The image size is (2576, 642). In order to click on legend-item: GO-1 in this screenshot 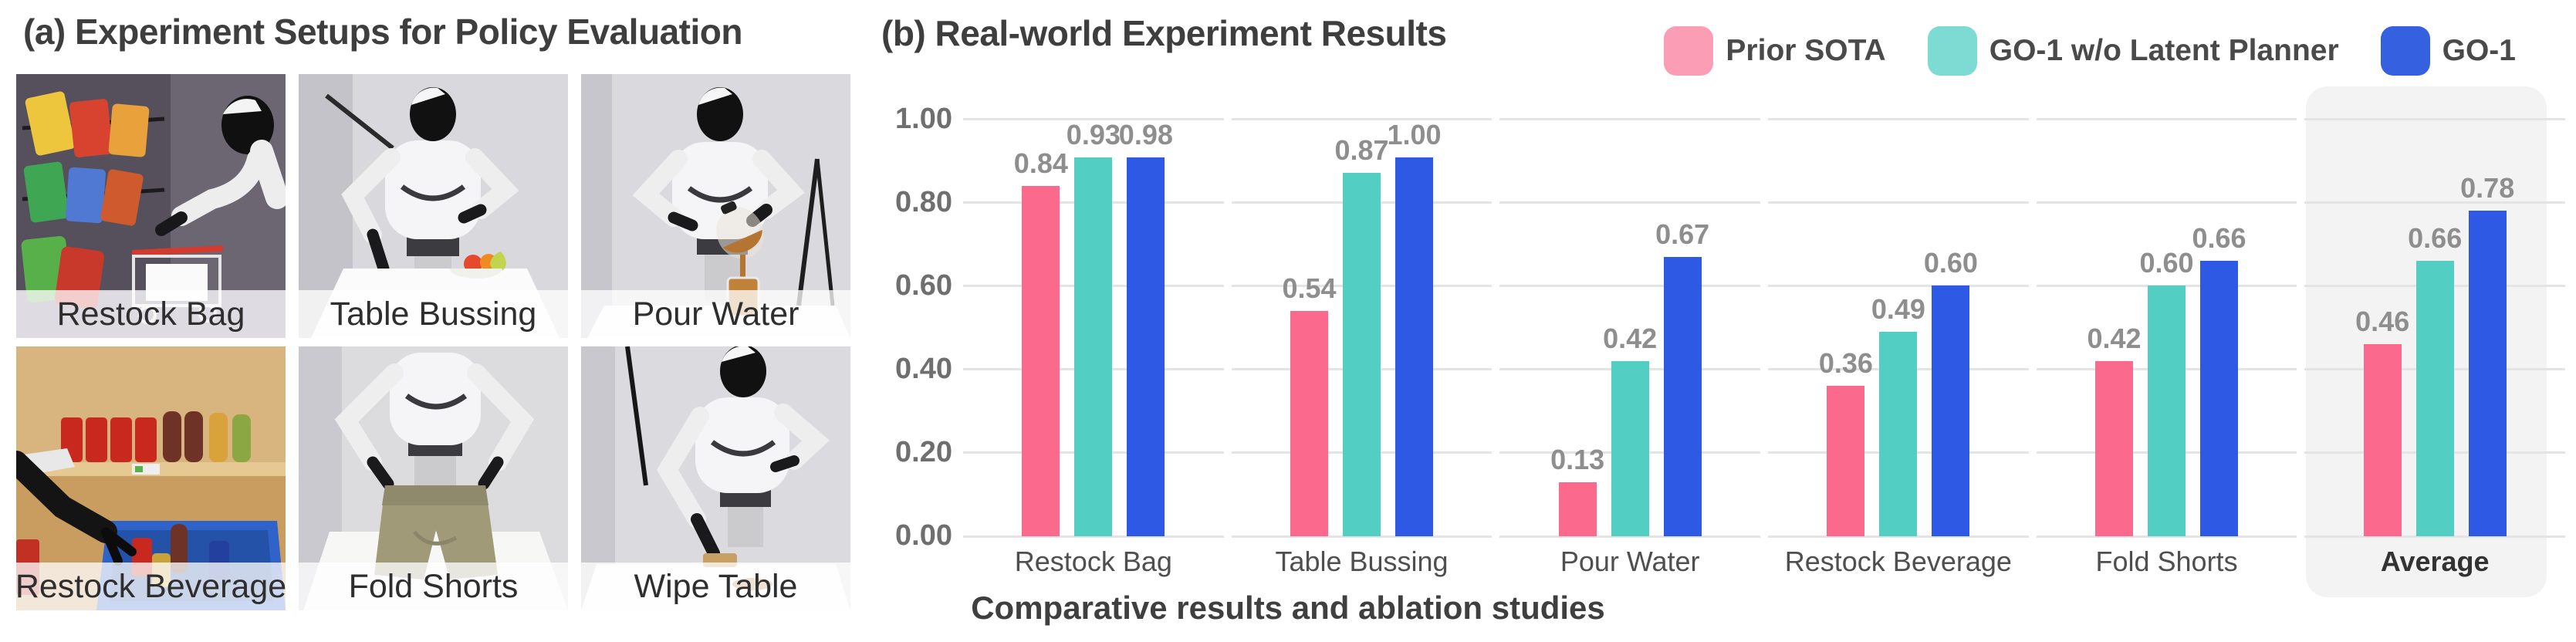, I will do `click(2448, 51)`.